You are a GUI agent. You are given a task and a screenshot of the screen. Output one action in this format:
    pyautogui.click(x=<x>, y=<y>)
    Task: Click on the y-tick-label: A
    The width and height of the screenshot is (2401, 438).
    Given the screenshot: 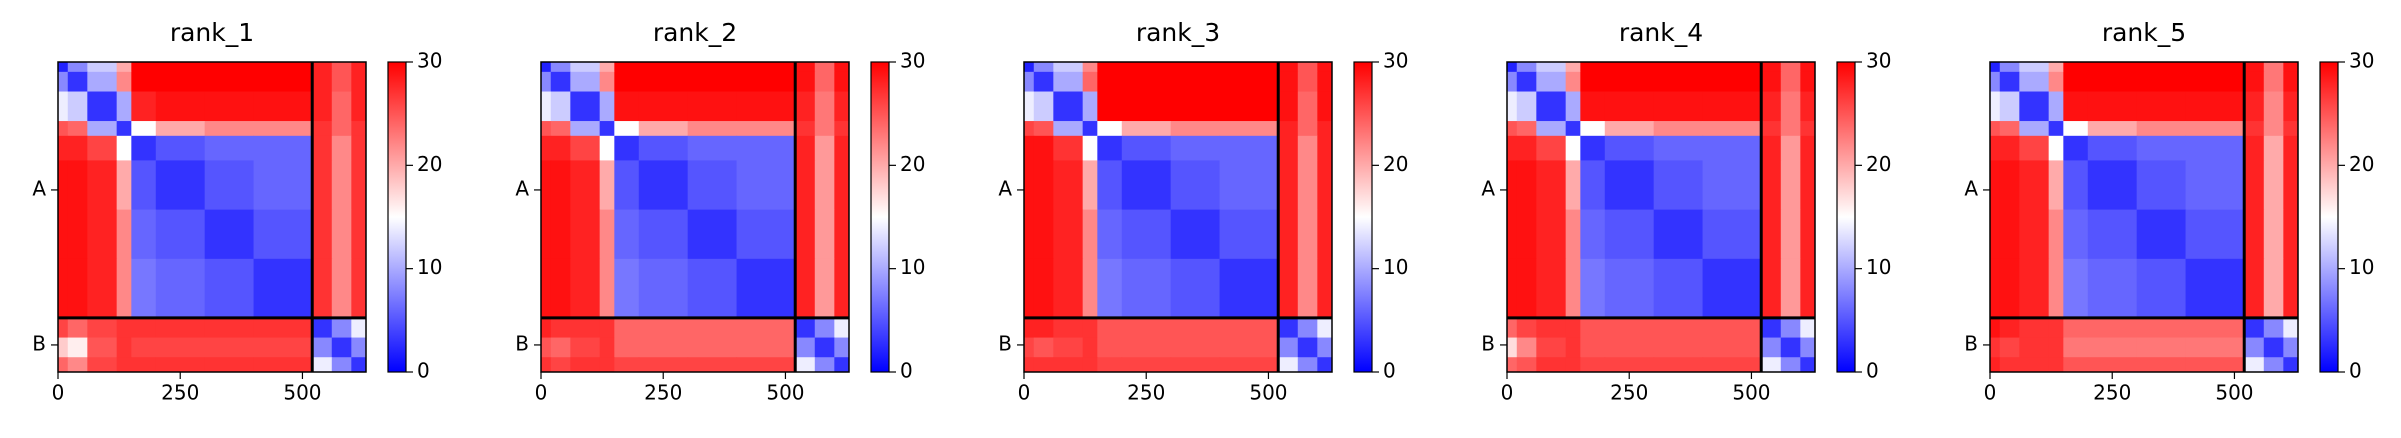 What is the action you would take?
    pyautogui.click(x=1005, y=188)
    